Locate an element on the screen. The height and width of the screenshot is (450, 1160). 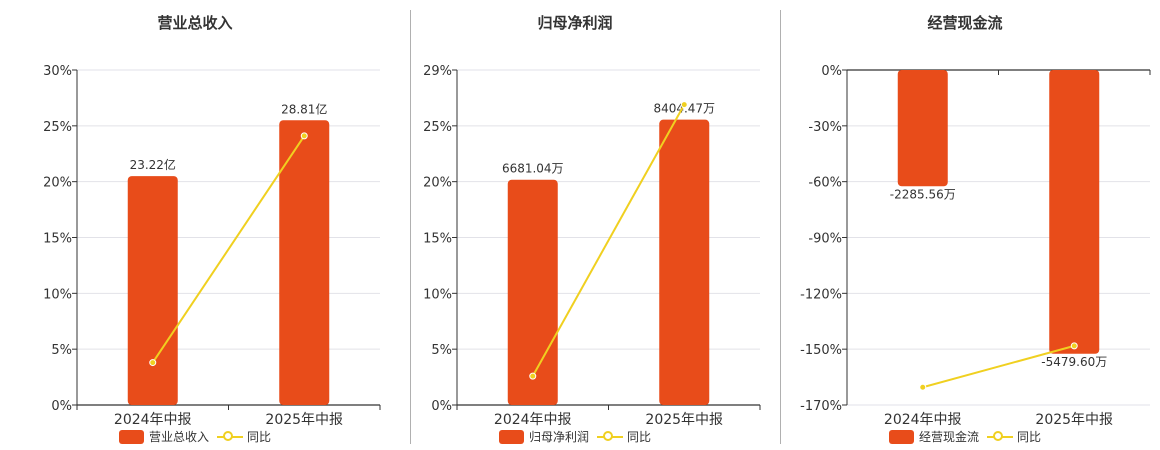
legend: 归母净利润 同比 is located at coordinates (575, 436).